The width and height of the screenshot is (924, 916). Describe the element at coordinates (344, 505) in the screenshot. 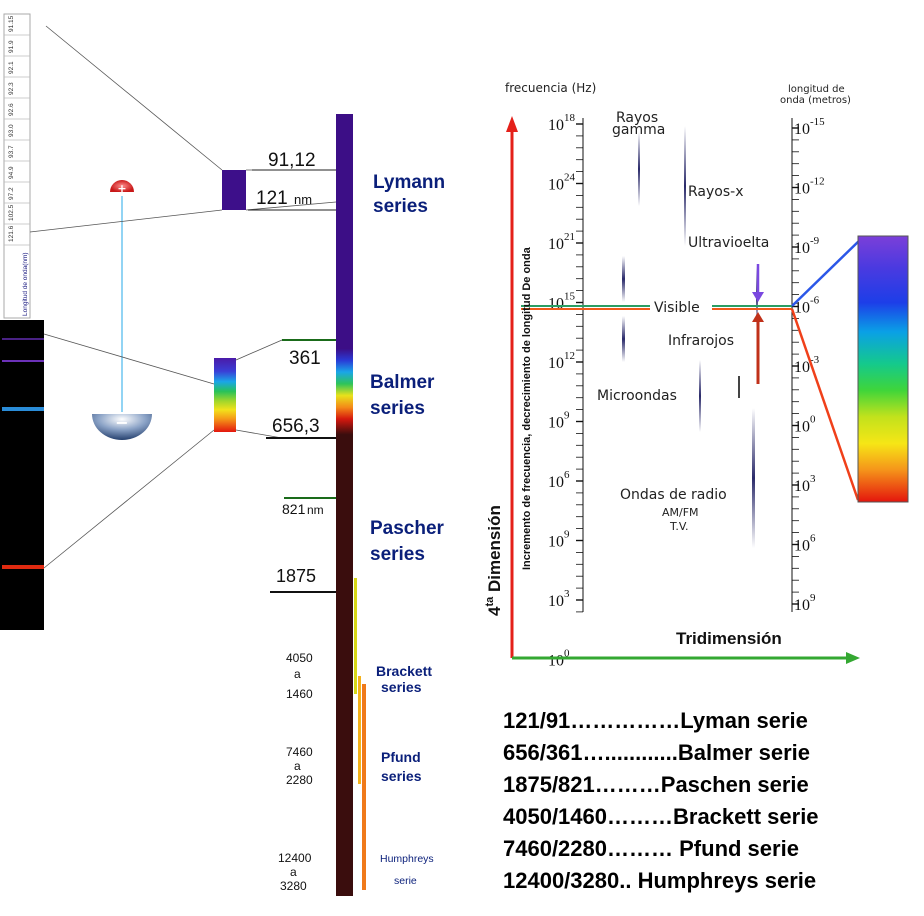

I see `spectrum-bar` at that location.